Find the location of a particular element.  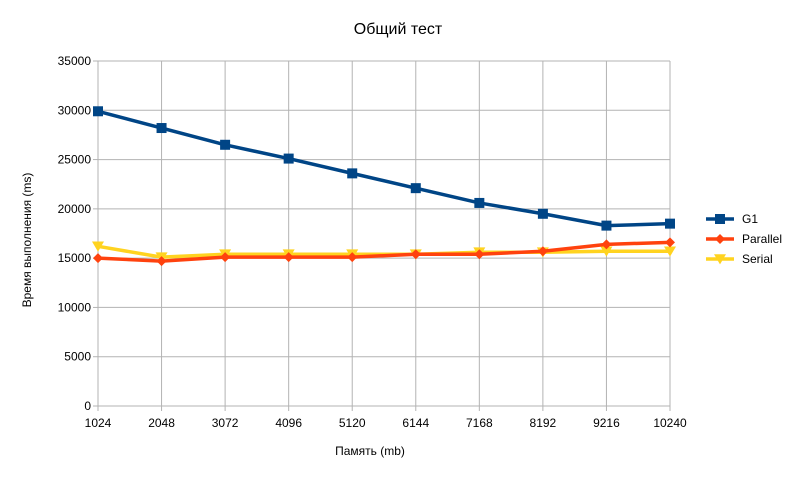

y-tick-label: 35000 is located at coordinates (75, 61).